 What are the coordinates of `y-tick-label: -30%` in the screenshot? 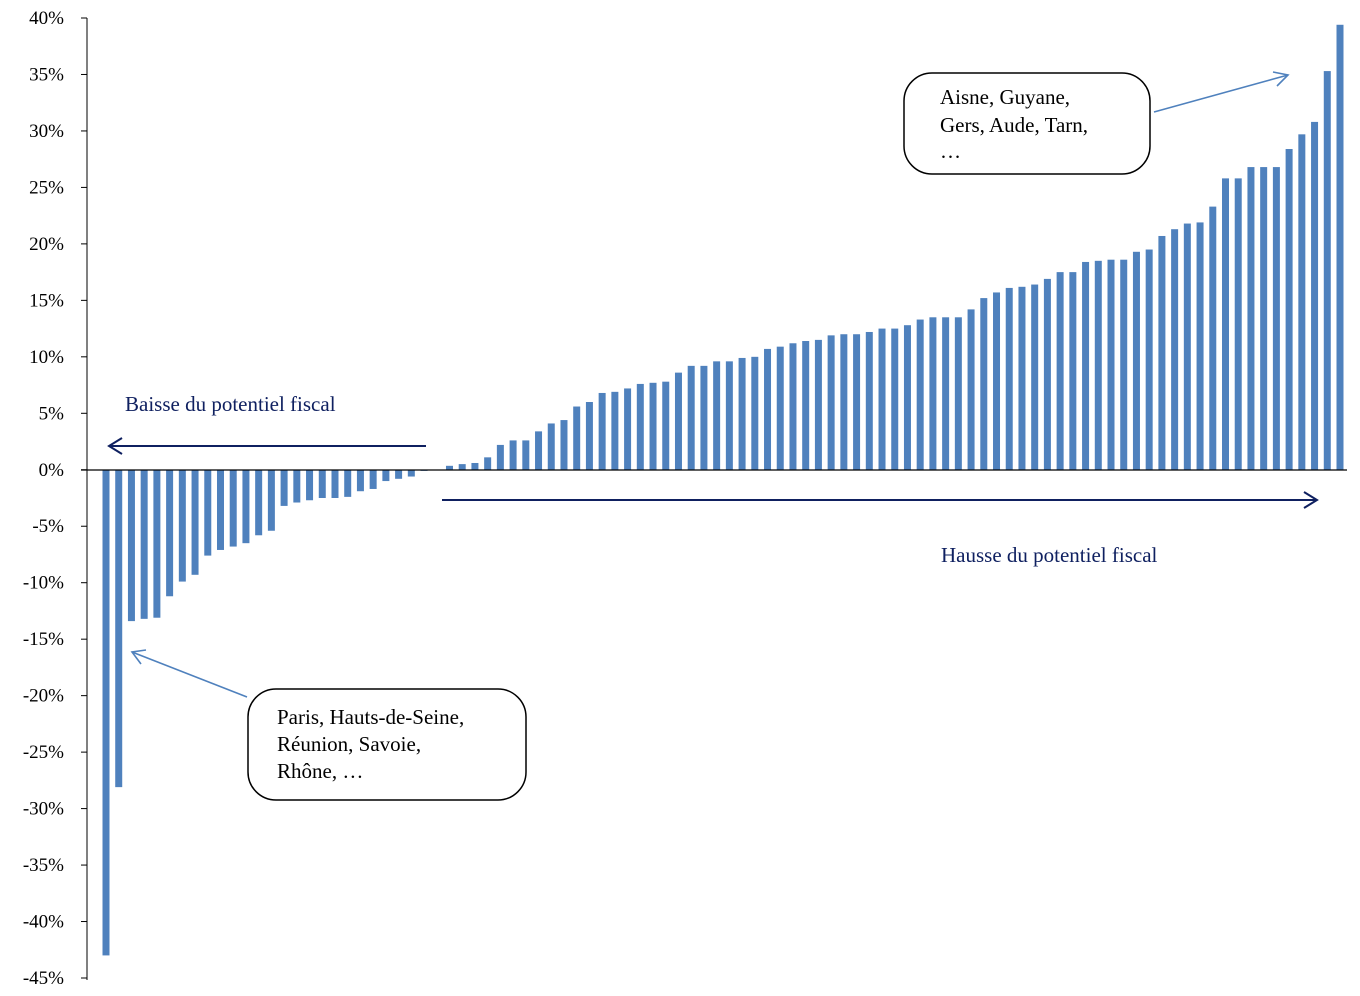 It's located at (43, 809).